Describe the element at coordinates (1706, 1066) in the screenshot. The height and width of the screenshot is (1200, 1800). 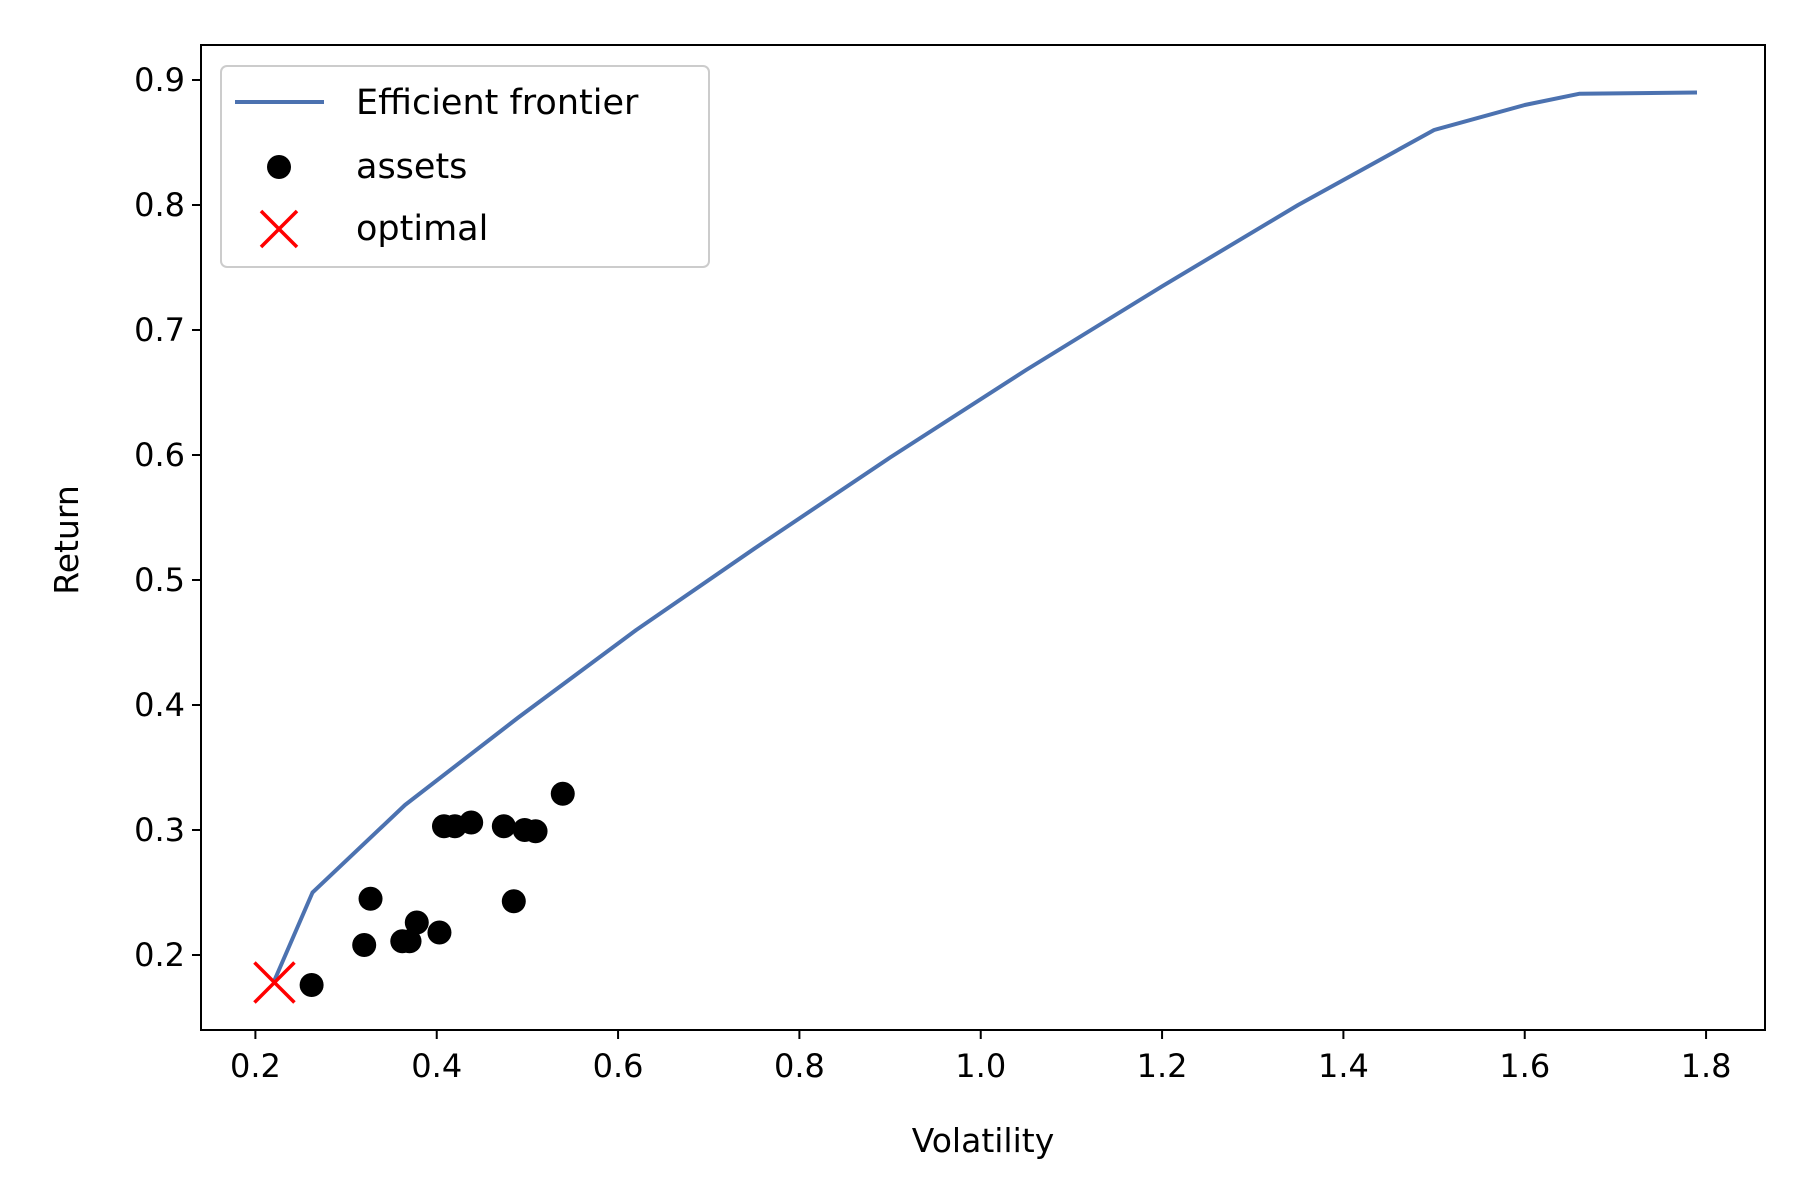
I see `x-tick-label: 1.8` at that location.